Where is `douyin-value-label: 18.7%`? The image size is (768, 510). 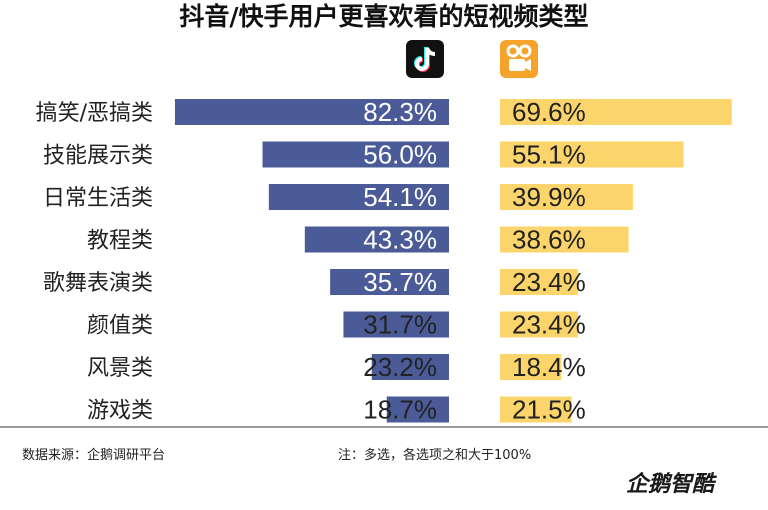
douyin-value-label: 18.7% is located at coordinates (400, 410).